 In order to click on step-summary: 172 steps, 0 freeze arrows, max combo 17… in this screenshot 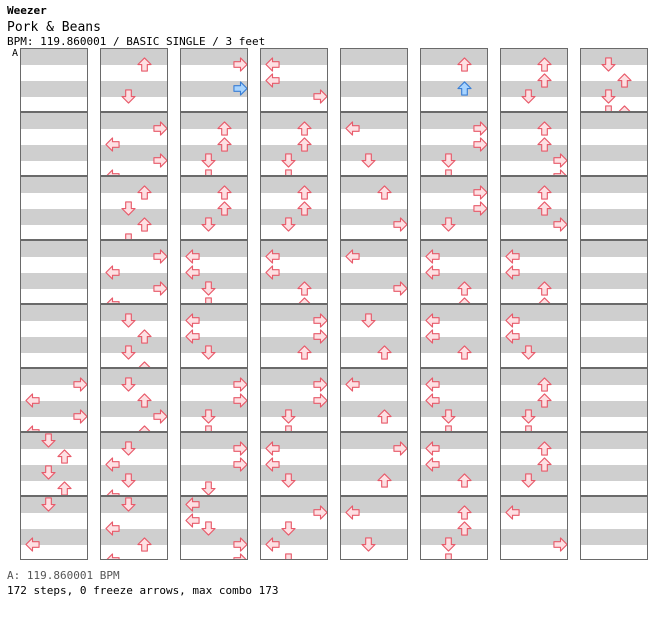, I will do `click(143, 590)`.